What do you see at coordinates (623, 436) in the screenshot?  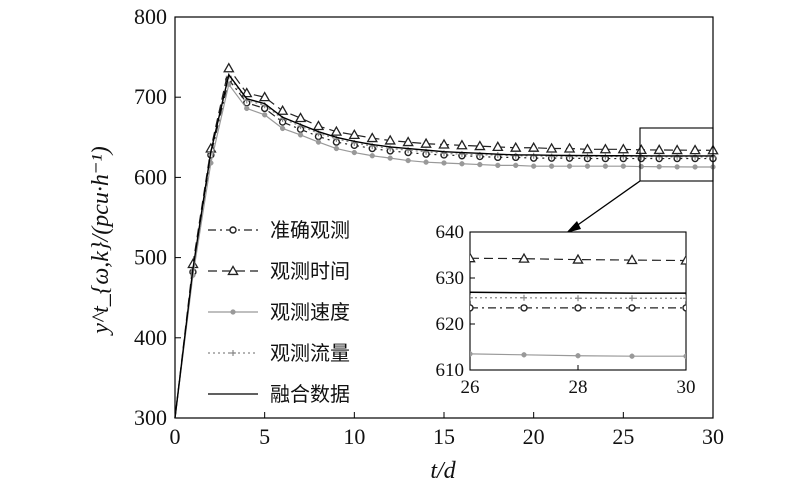 I see `x-tick-label: 25` at bounding box center [623, 436].